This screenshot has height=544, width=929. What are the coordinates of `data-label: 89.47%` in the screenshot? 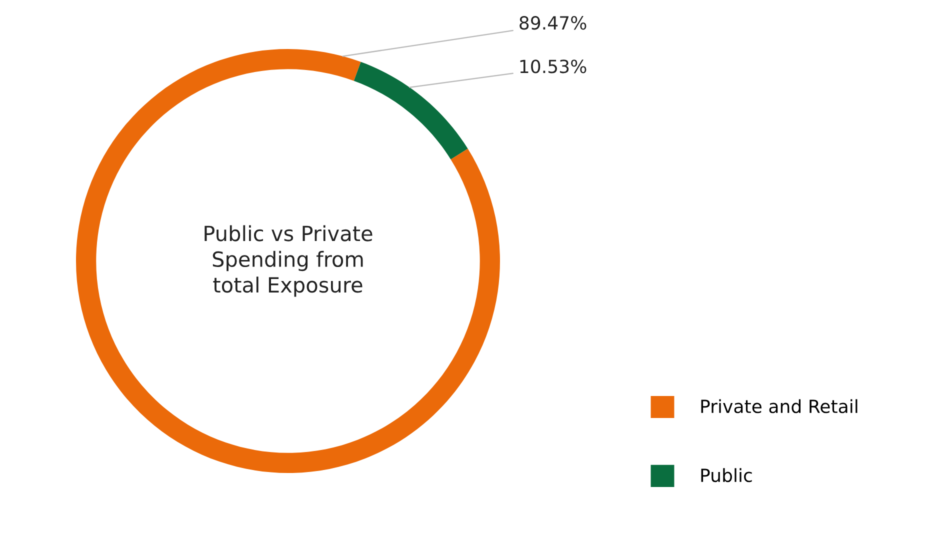 It's located at (553, 23).